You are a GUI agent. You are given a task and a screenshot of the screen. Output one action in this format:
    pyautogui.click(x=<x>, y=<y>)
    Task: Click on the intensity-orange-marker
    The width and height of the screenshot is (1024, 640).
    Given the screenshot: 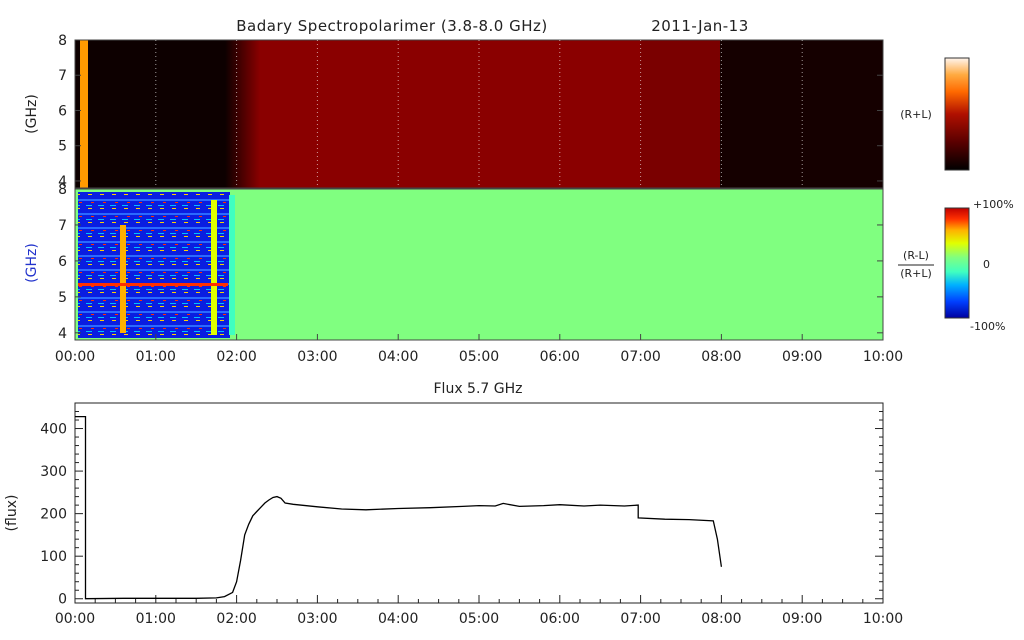 What is the action you would take?
    pyautogui.click(x=84, y=114)
    